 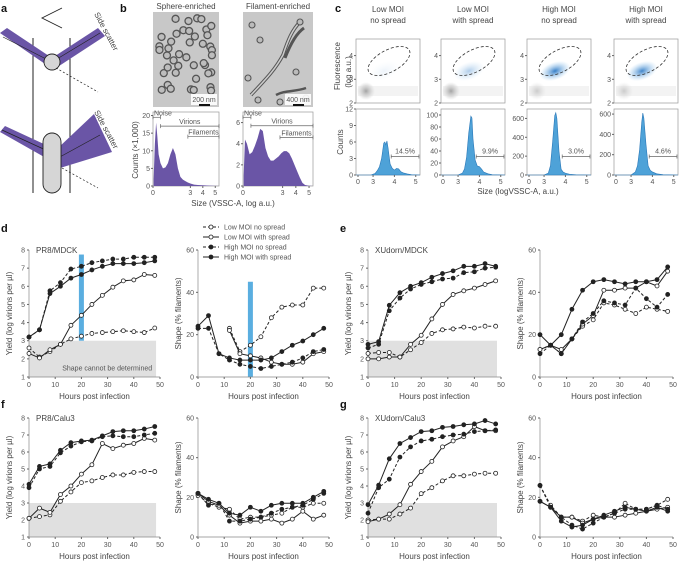 I want to click on x-tick-label: 4, so click(x=394, y=182).